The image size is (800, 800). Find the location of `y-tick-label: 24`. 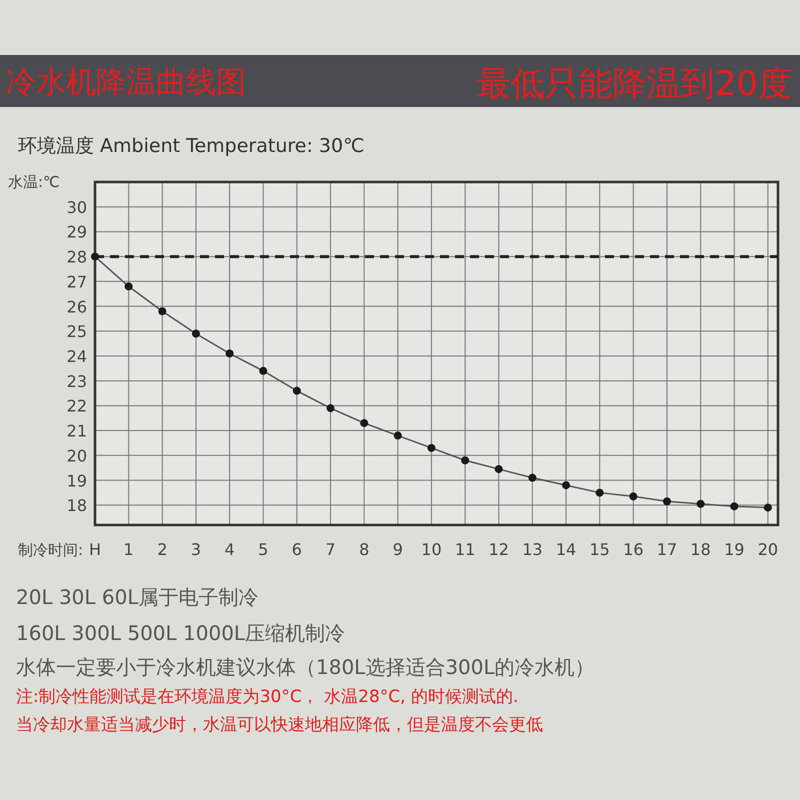

y-tick-label: 24 is located at coordinates (76, 356).